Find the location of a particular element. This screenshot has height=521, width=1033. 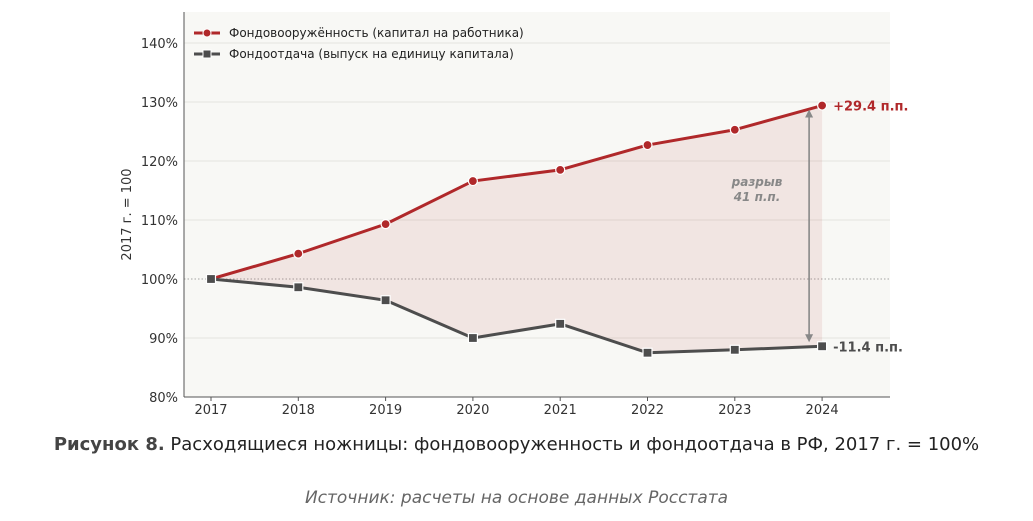

y-tick-label: 140% is located at coordinates (159, 44).